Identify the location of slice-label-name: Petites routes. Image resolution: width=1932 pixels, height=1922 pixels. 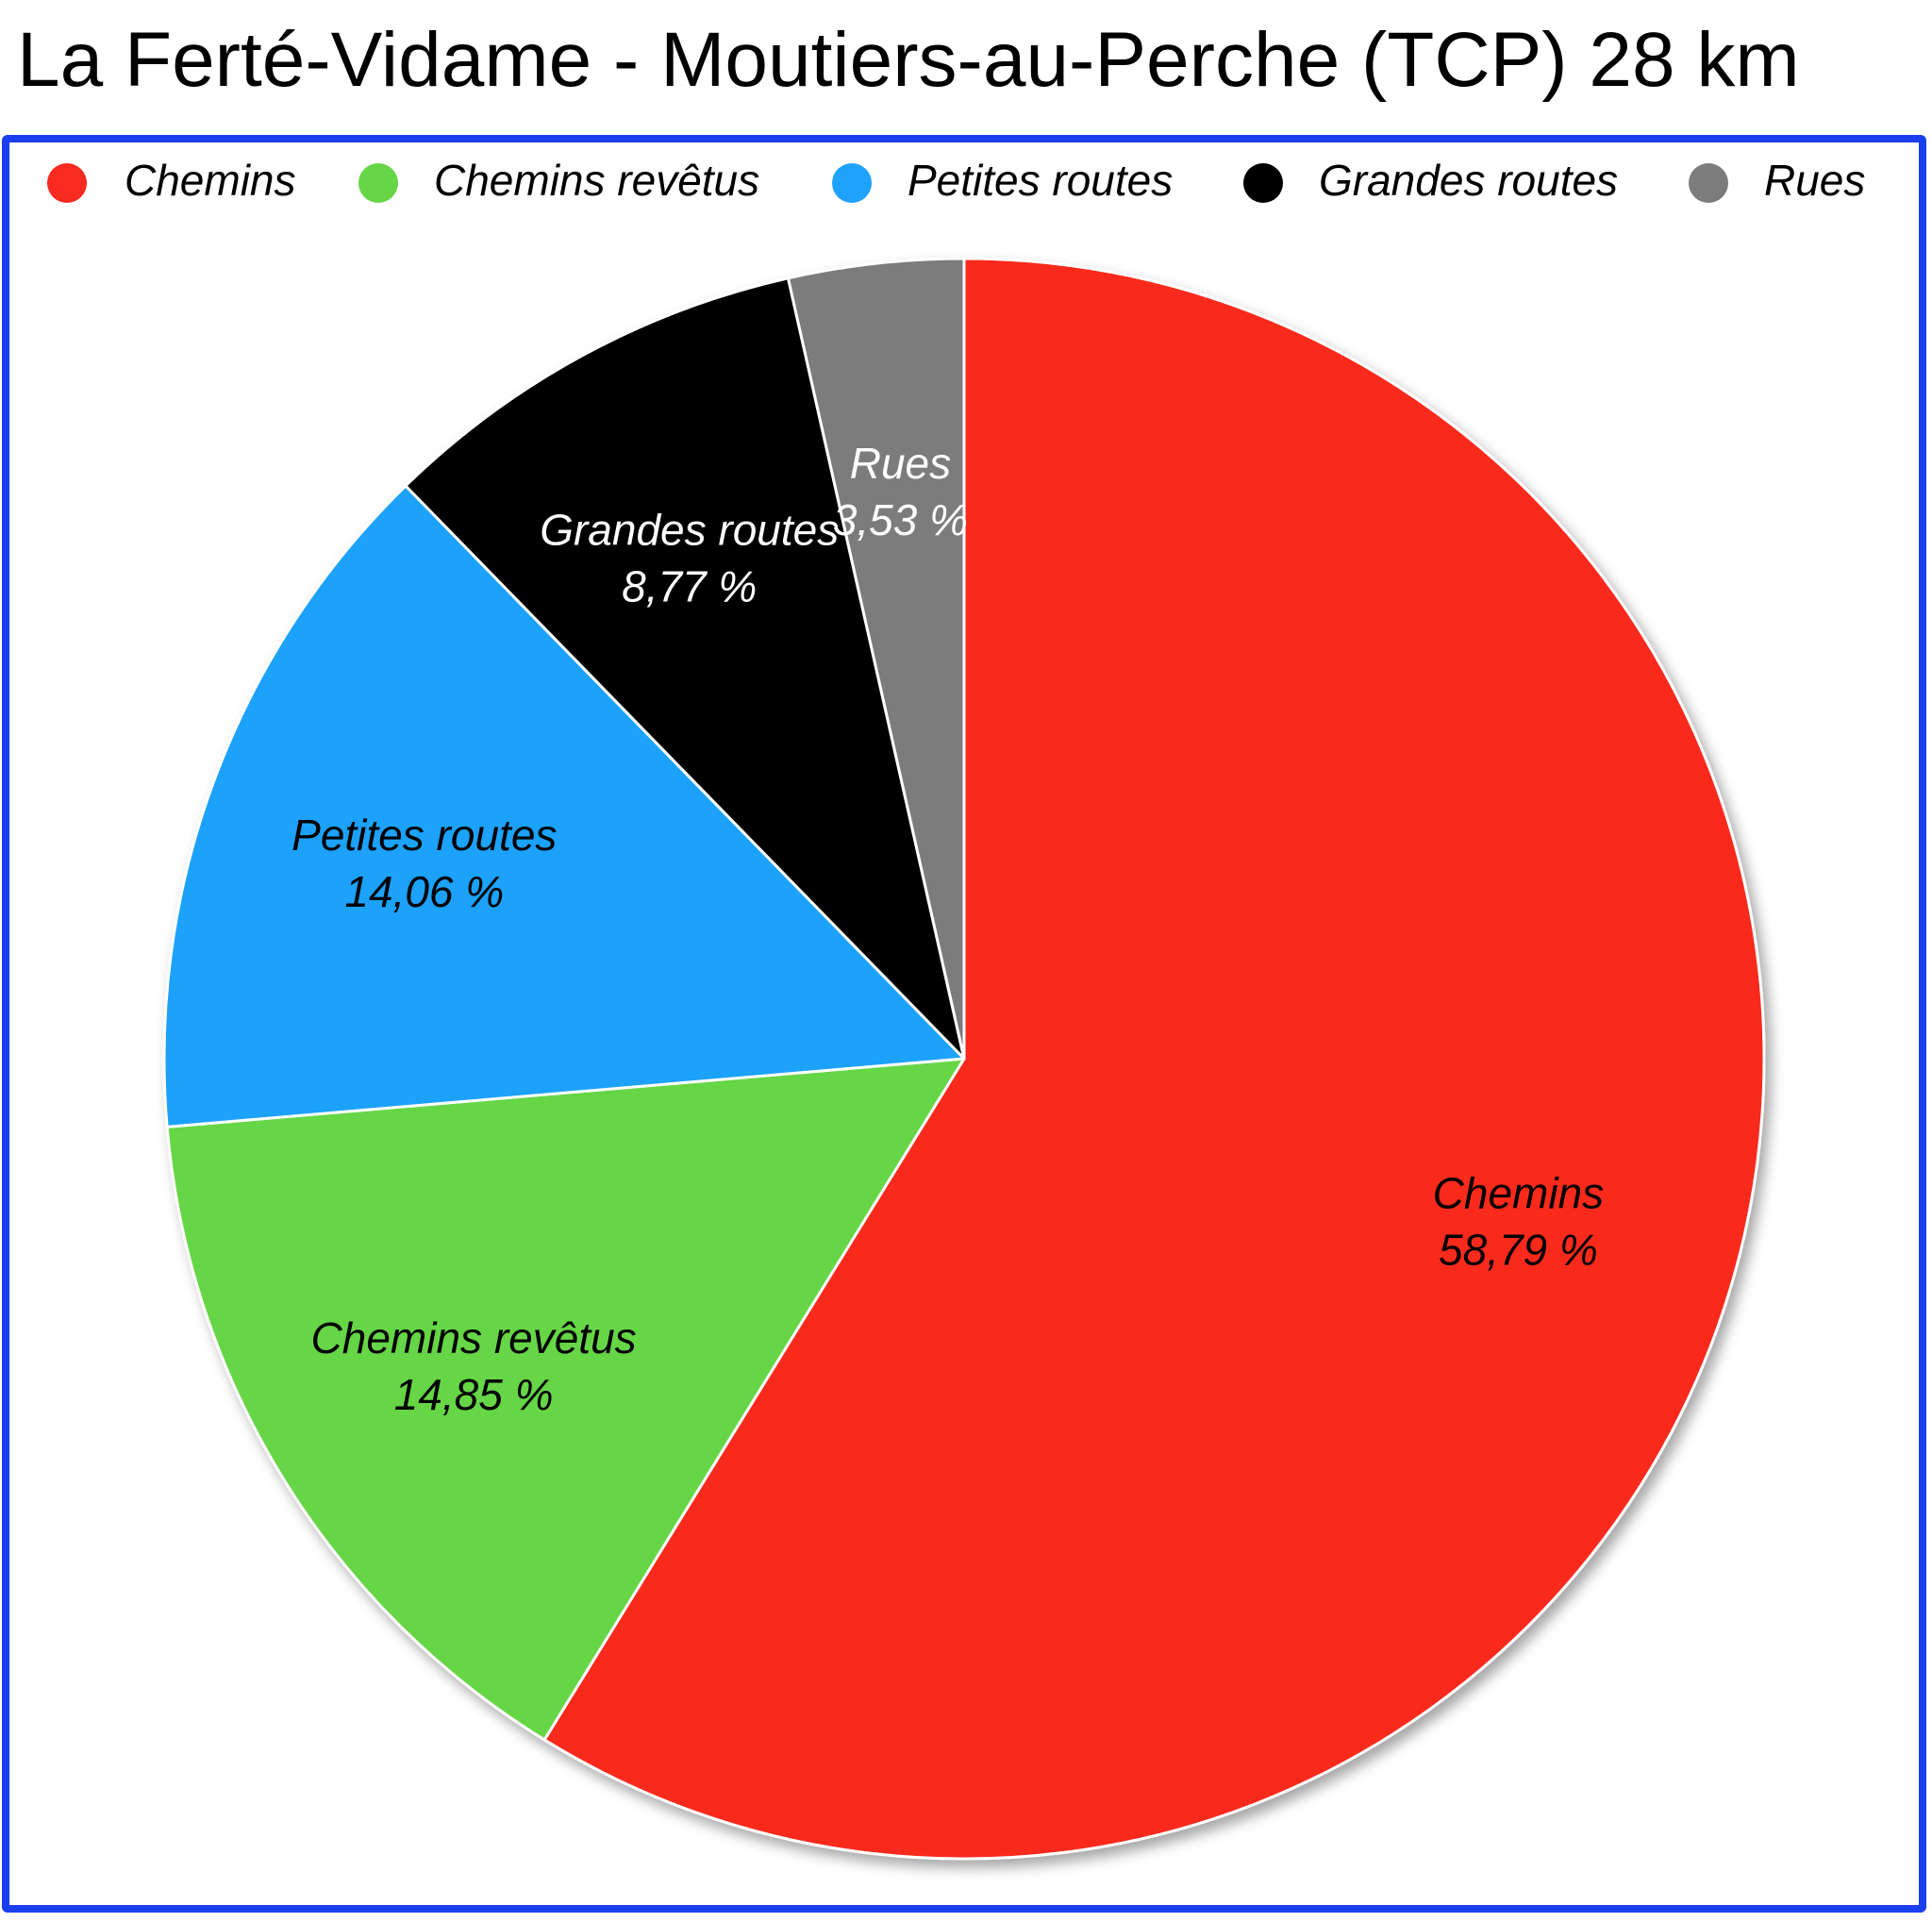
(424, 835).